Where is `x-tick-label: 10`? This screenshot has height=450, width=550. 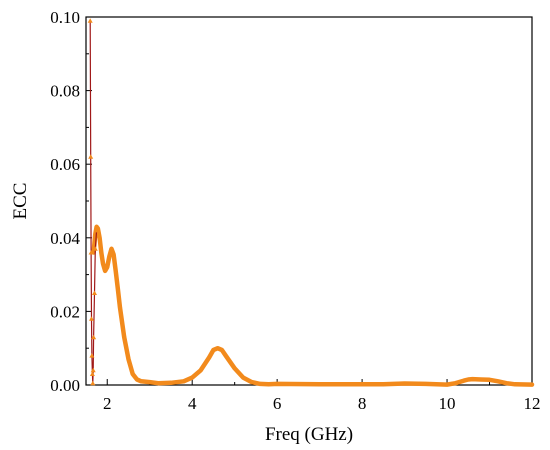
x-tick-label: 10 is located at coordinates (447, 403).